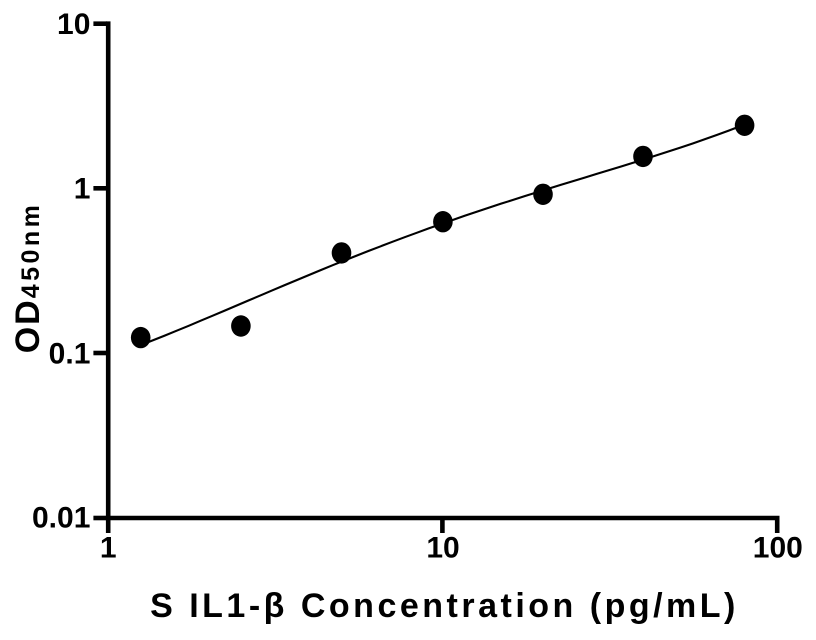  Describe the element at coordinates (444, 606) in the screenshot. I see `svg-text: S IL1-β Concentration (pg/mL)` at that location.